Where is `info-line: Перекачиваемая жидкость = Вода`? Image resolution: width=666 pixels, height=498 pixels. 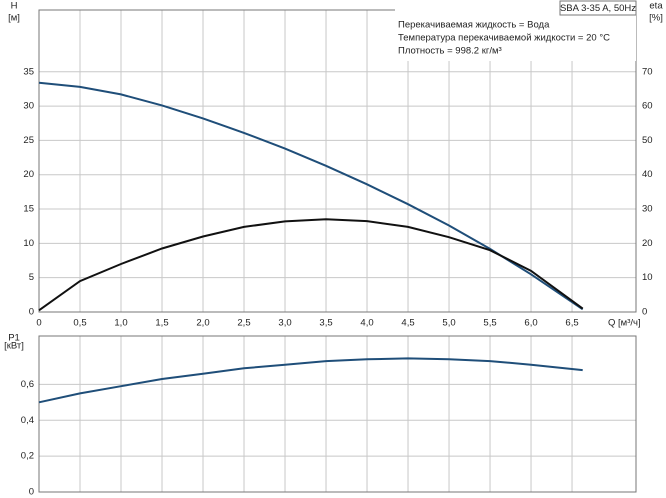 info-line: Перекачиваемая жидкость = Вода is located at coordinates (474, 25).